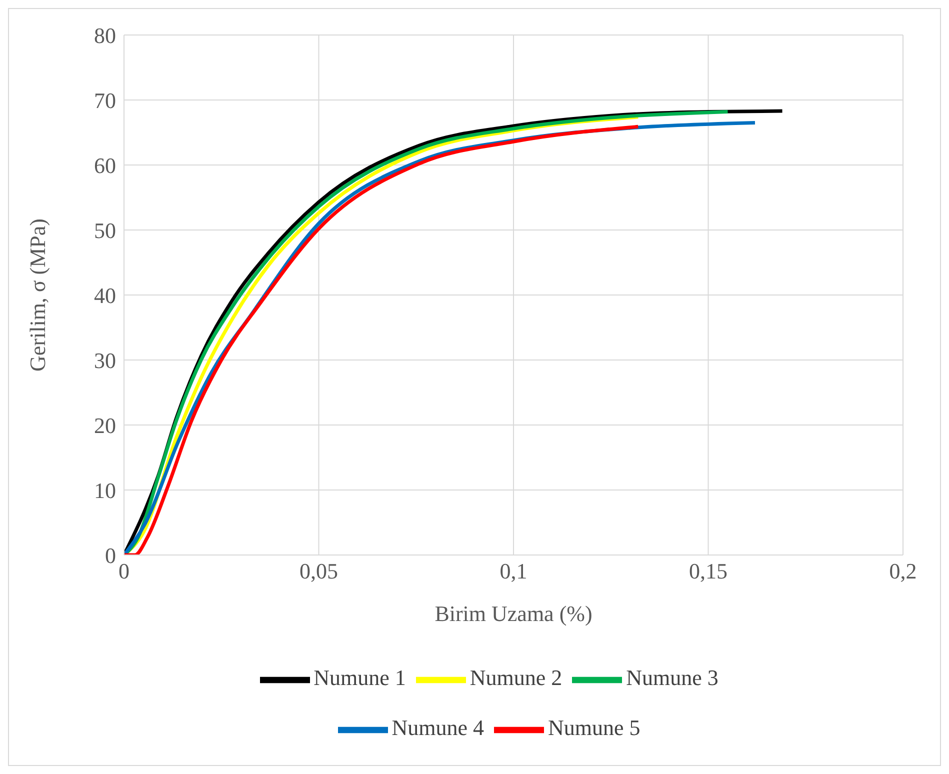 This screenshot has width=949, height=774. What do you see at coordinates (708, 571) in the screenshot?
I see `x-tick-label: 0,15` at bounding box center [708, 571].